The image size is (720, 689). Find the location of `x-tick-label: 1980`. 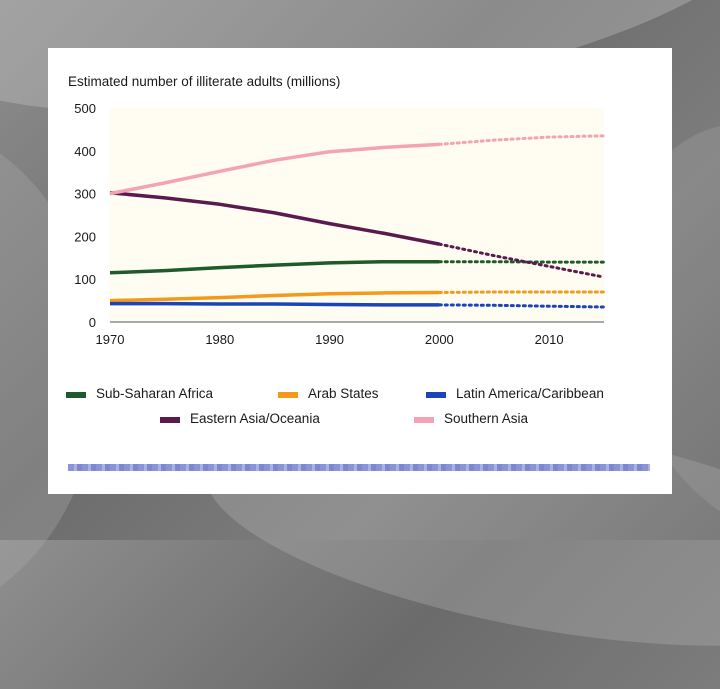

x-tick-label: 1980 is located at coordinates (219, 339).